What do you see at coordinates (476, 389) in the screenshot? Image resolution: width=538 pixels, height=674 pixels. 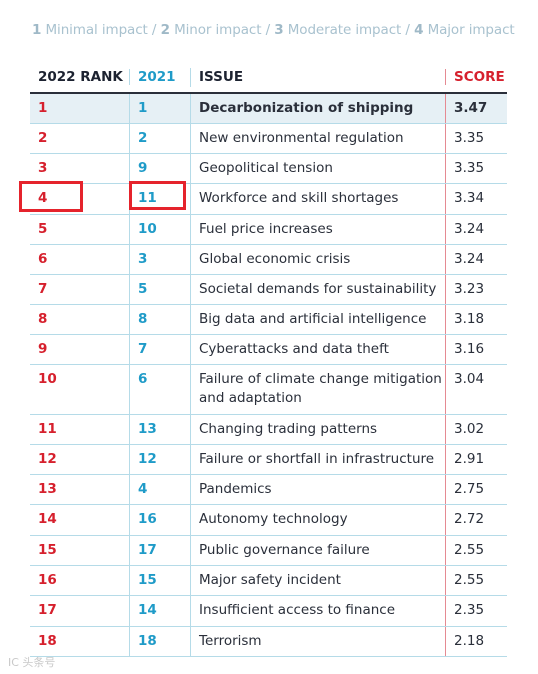 I see `score-cell: 3.04` at bounding box center [476, 389].